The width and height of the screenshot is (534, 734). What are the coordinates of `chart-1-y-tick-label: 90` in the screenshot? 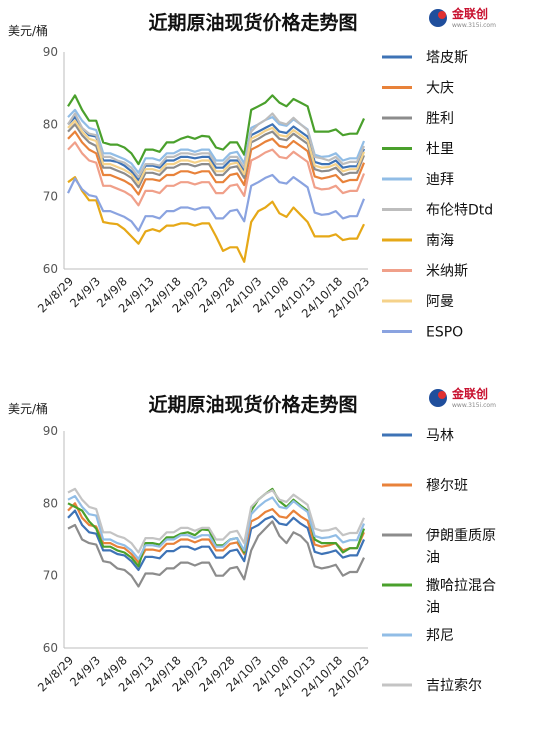 It's located at (50, 52).